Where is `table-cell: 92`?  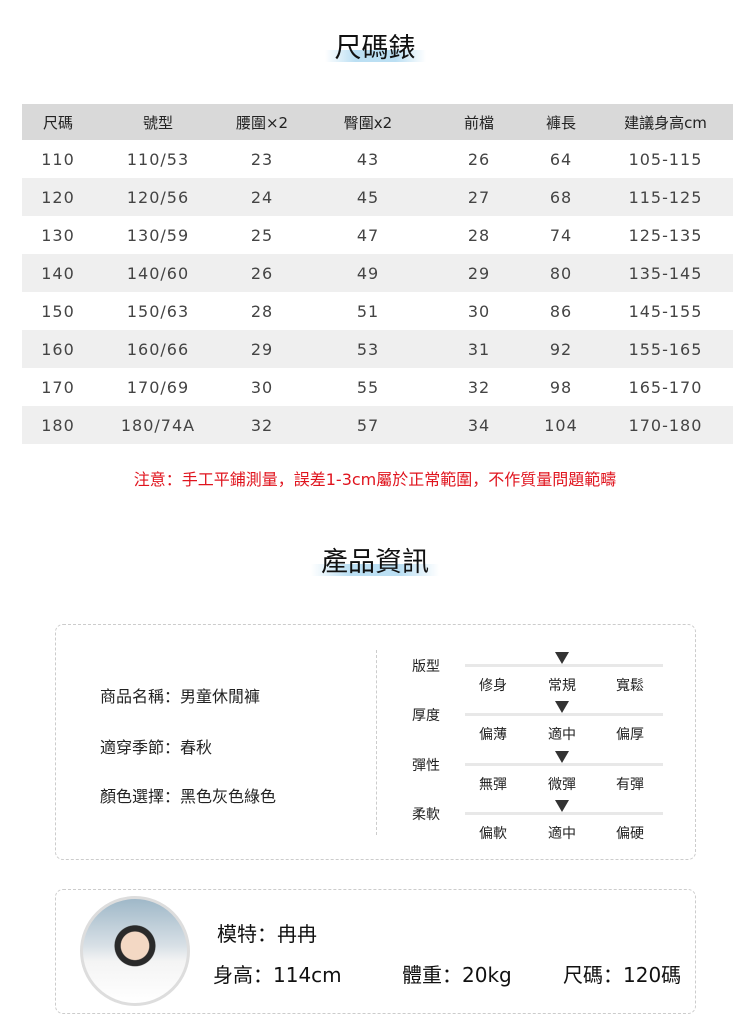
table-cell: 92 is located at coordinates (561, 349).